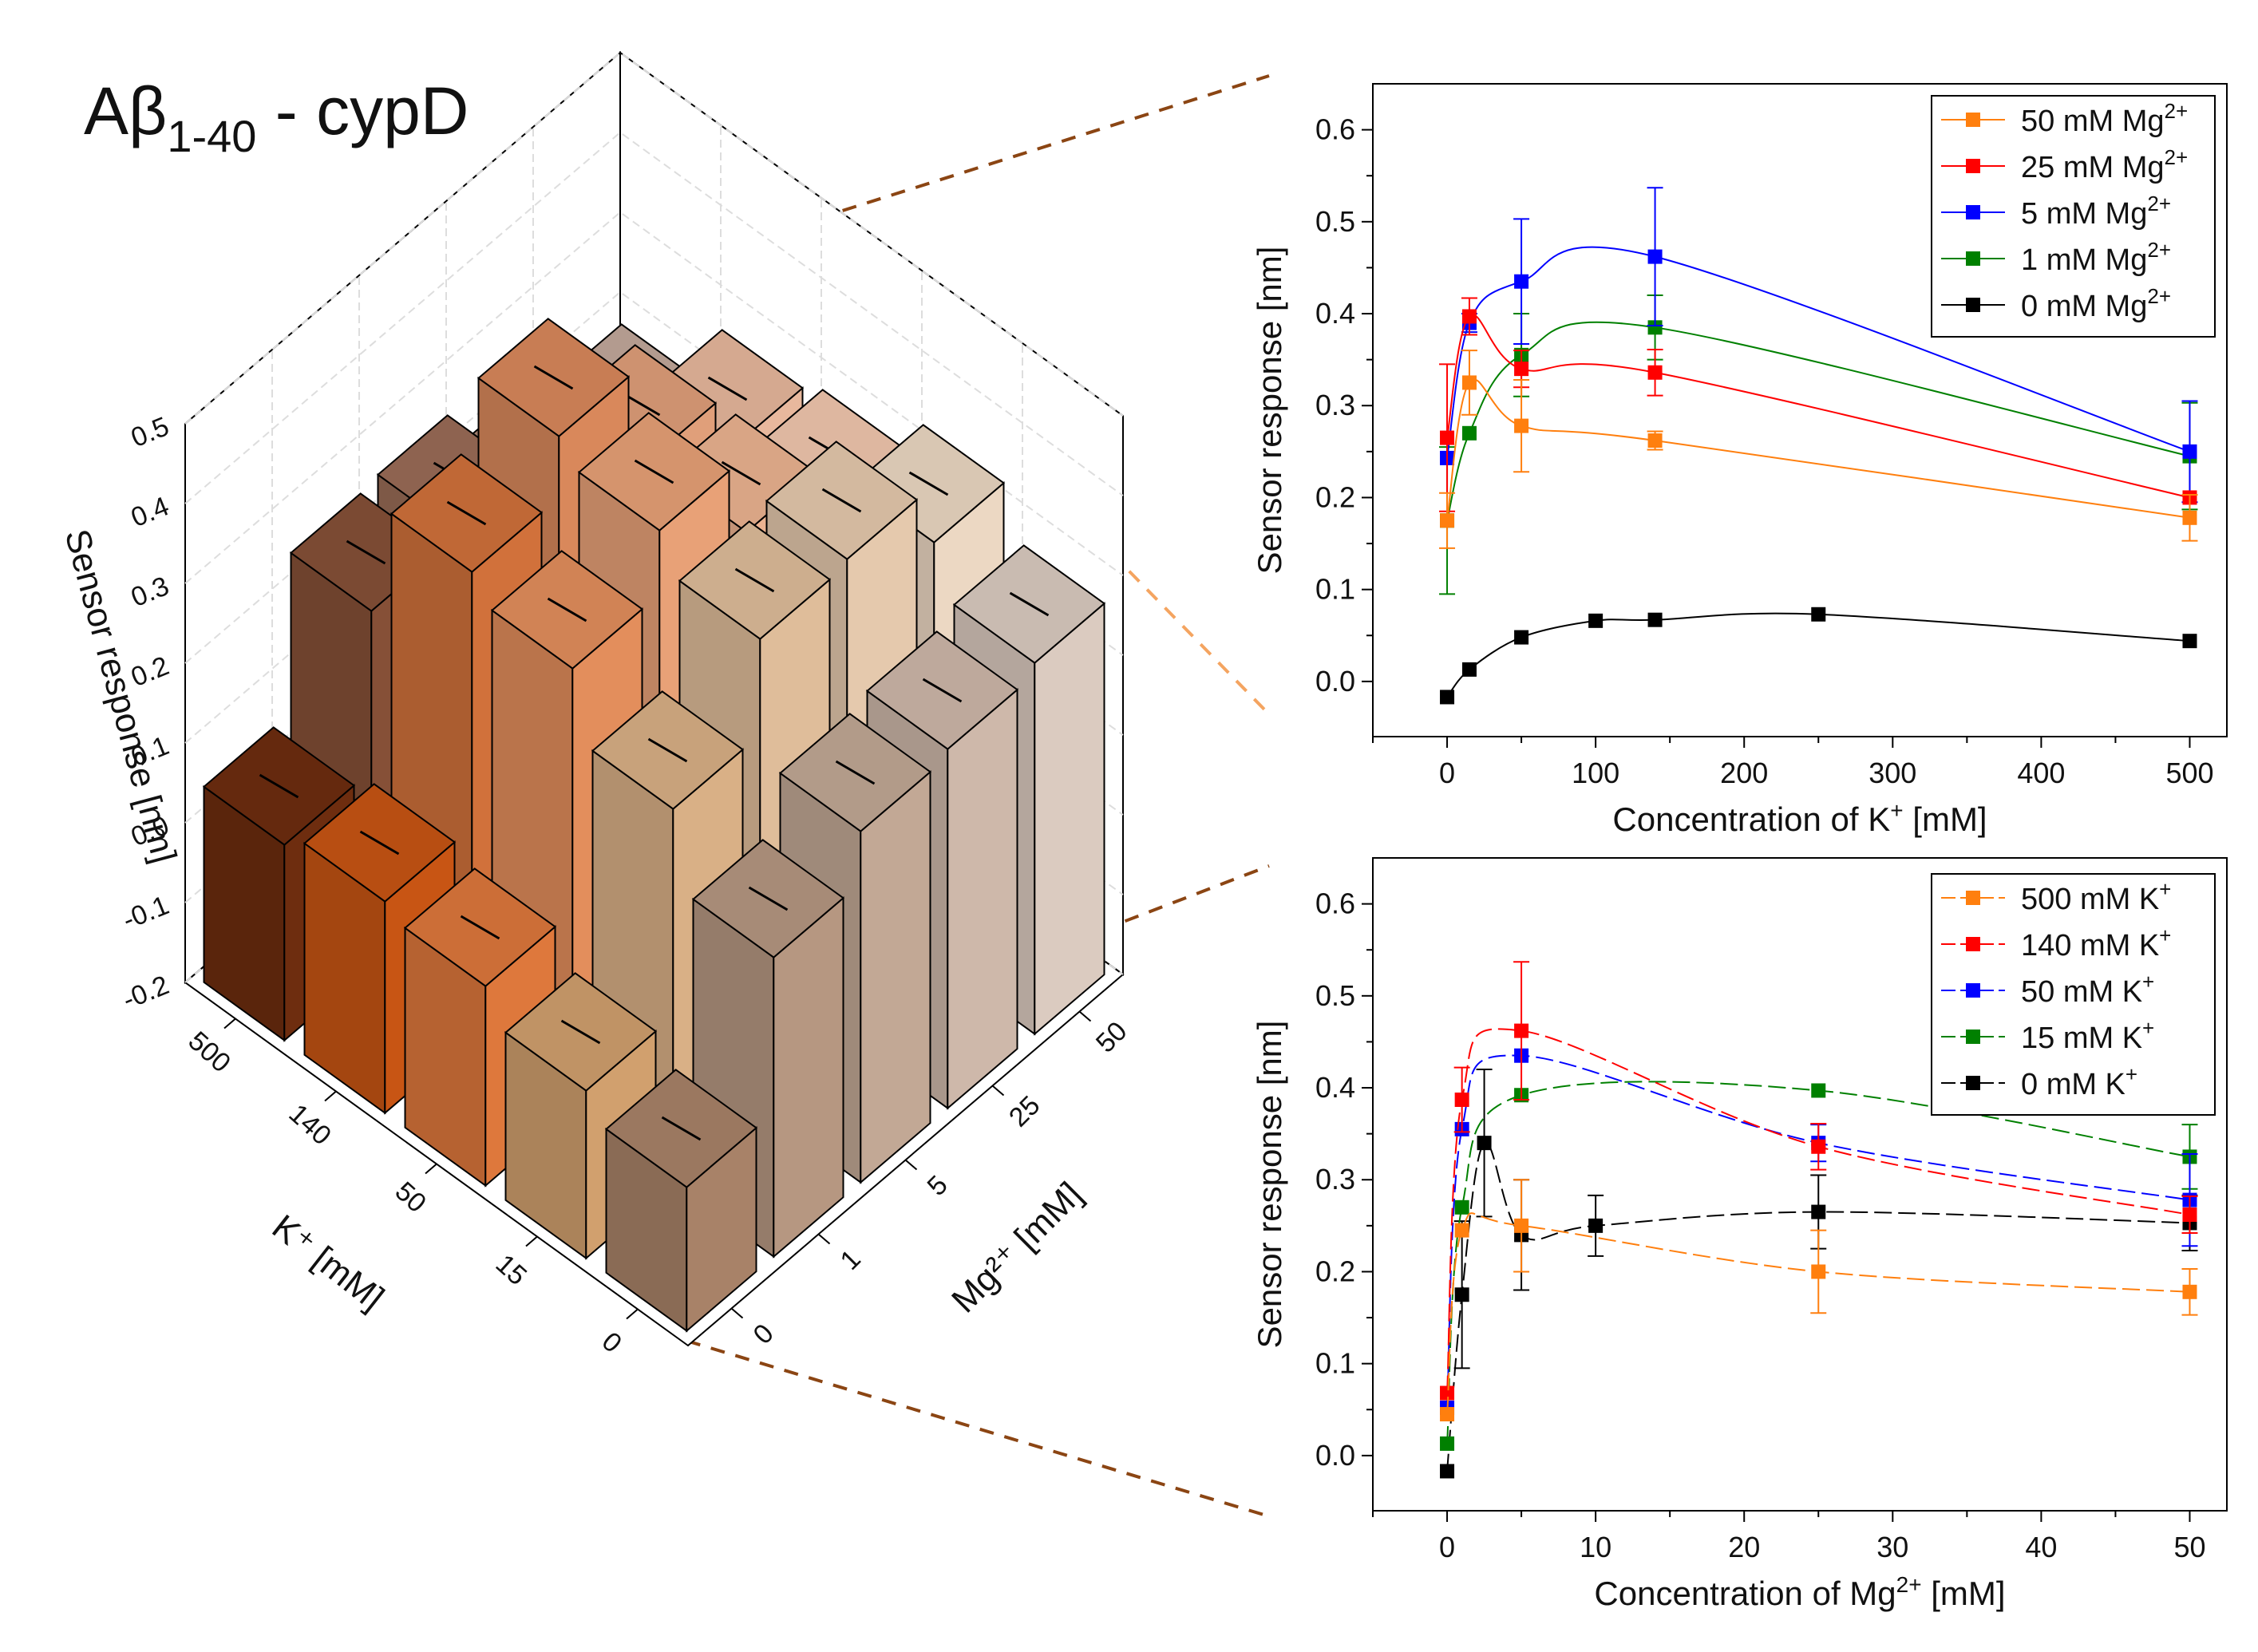 The width and height of the screenshot is (2258, 1652). I want to click on x-tick-label: 40, so click(2041, 1547).